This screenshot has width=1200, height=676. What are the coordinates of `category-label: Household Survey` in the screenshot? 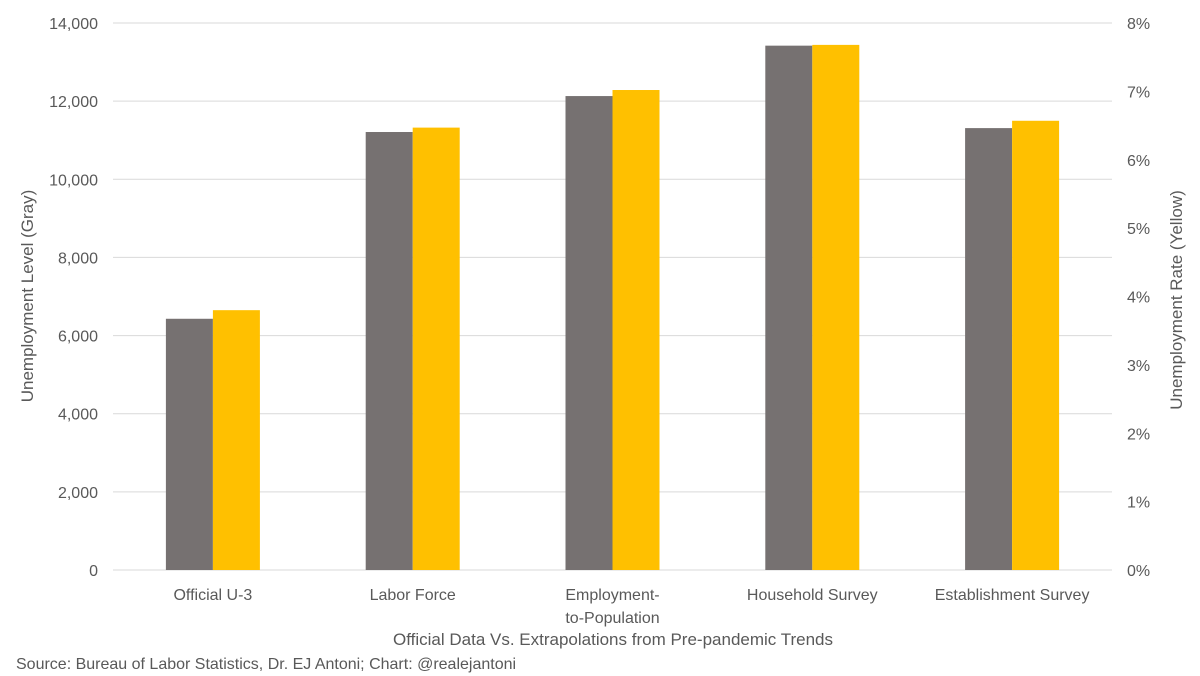 It's located at (812, 595).